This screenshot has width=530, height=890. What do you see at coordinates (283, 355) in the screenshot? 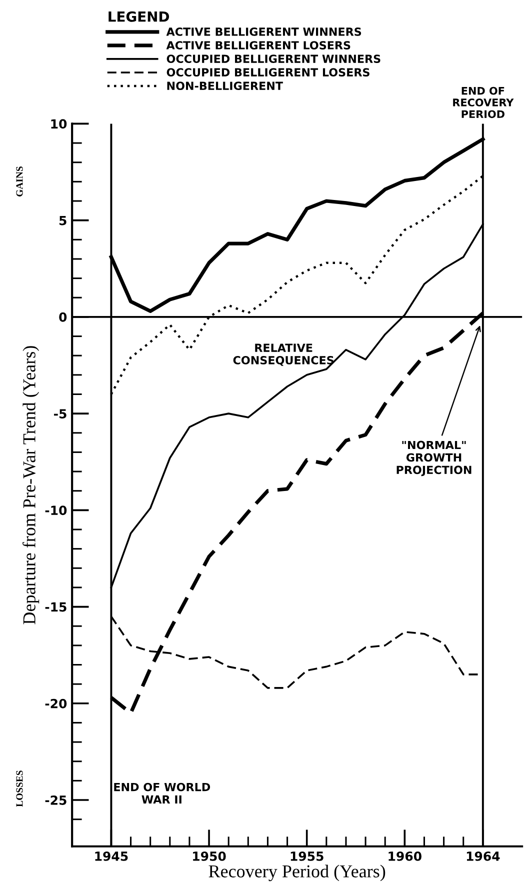
I see `annotation: RELATIVE CONSEQUENCES` at bounding box center [283, 355].